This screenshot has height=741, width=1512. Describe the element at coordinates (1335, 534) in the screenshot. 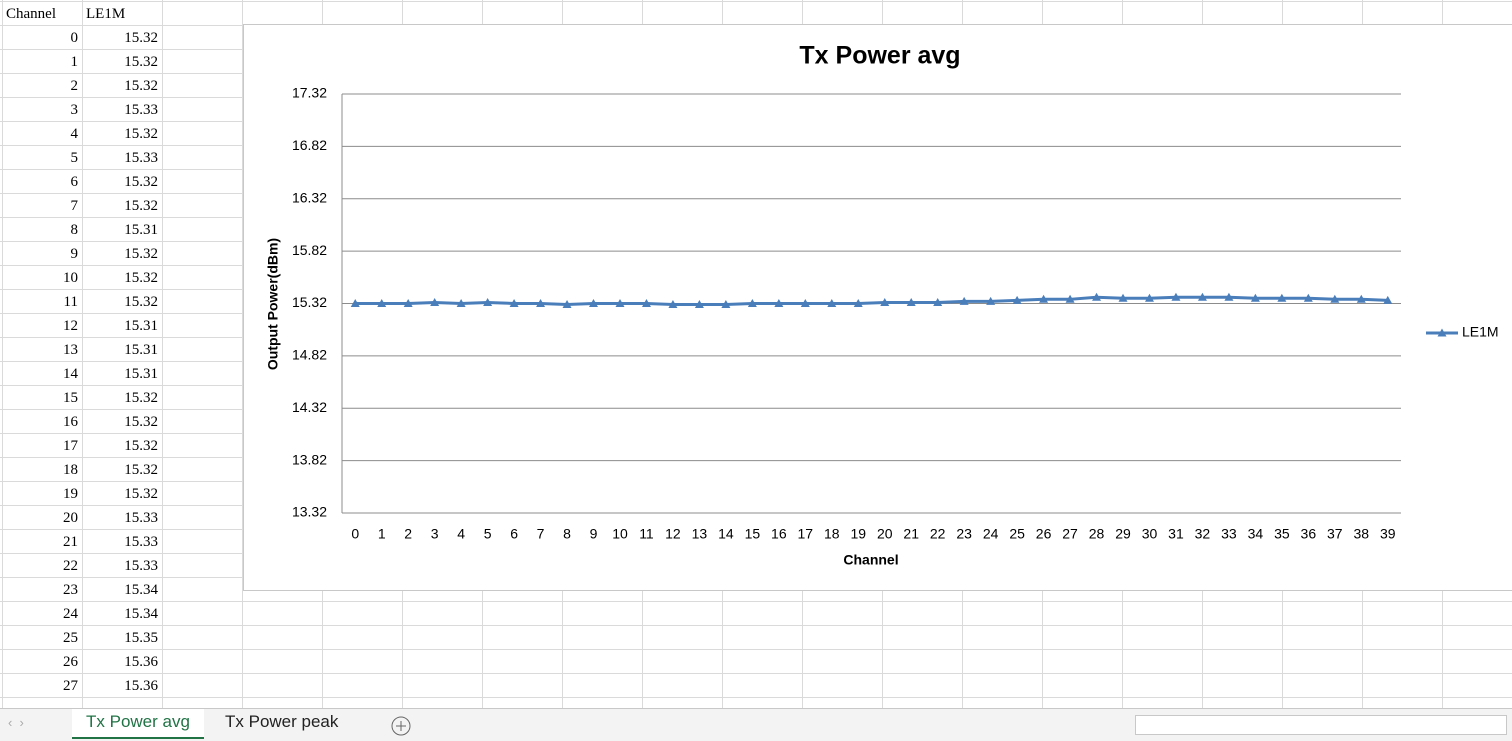

I see `x-tick-label: 37` at that location.